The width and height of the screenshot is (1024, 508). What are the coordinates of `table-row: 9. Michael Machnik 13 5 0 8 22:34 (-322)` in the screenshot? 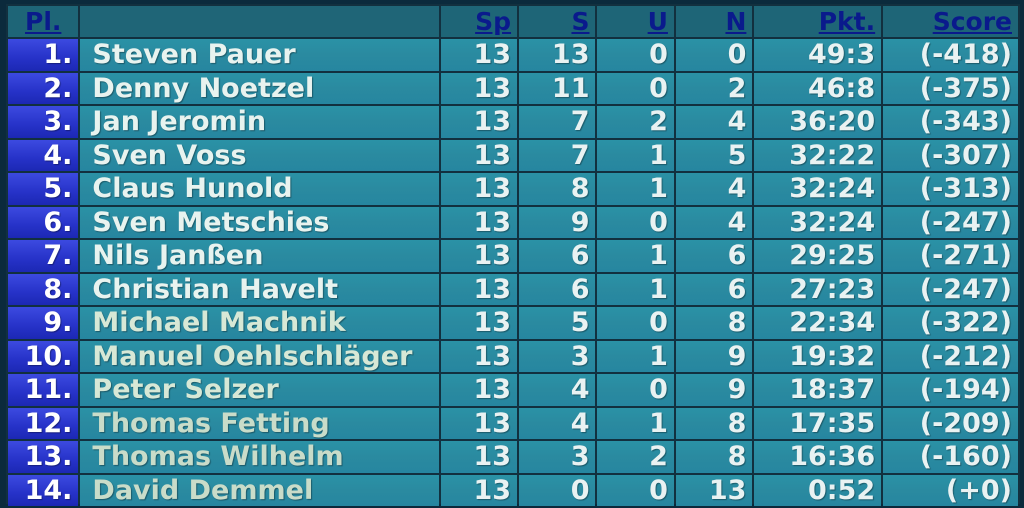 It's located at (513, 323).